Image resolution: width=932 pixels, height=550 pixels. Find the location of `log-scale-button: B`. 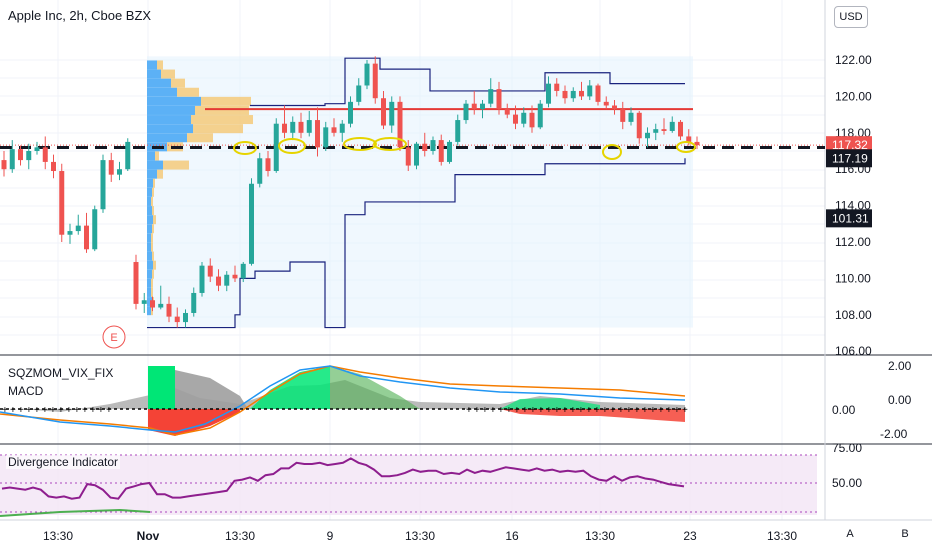

log-scale-button: B is located at coordinates (905, 534).